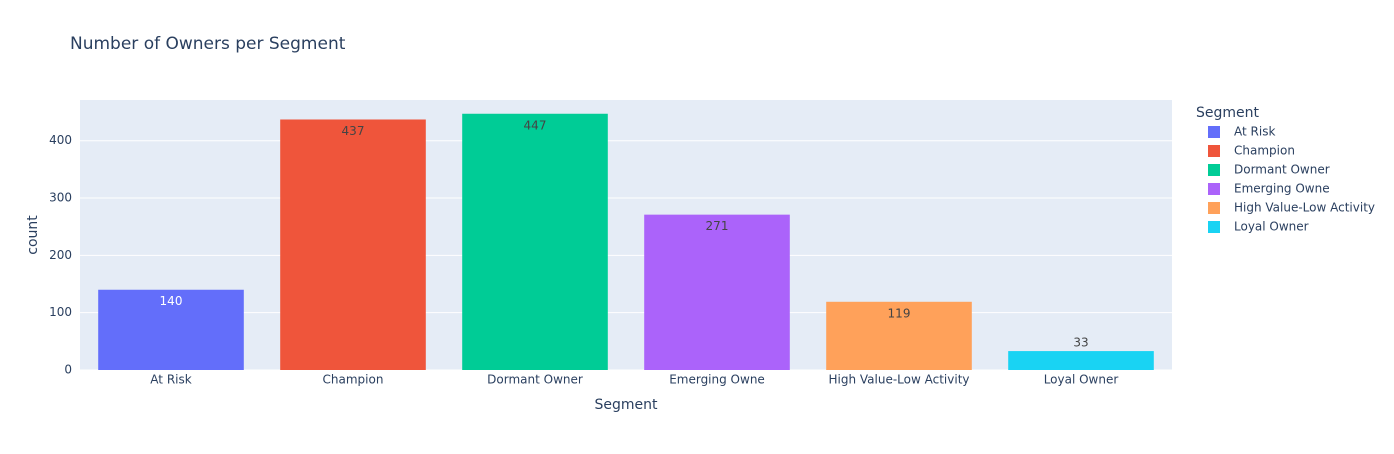 The image size is (1394, 454). What do you see at coordinates (1304, 208) in the screenshot?
I see `legend-label: High Value-Low Activity` at bounding box center [1304, 208].